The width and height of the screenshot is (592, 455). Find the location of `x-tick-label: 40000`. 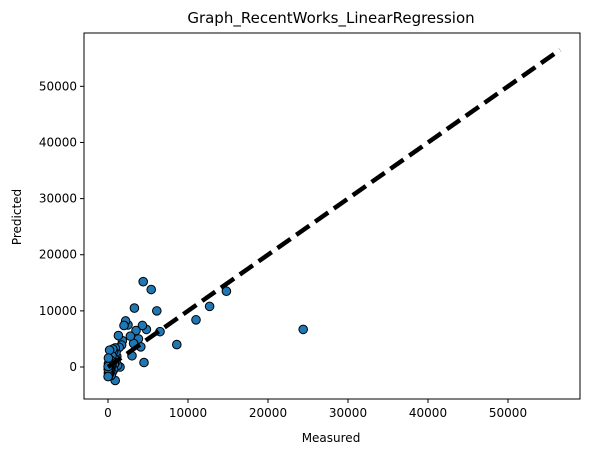

x-tick-label: 40000 is located at coordinates (428, 413).